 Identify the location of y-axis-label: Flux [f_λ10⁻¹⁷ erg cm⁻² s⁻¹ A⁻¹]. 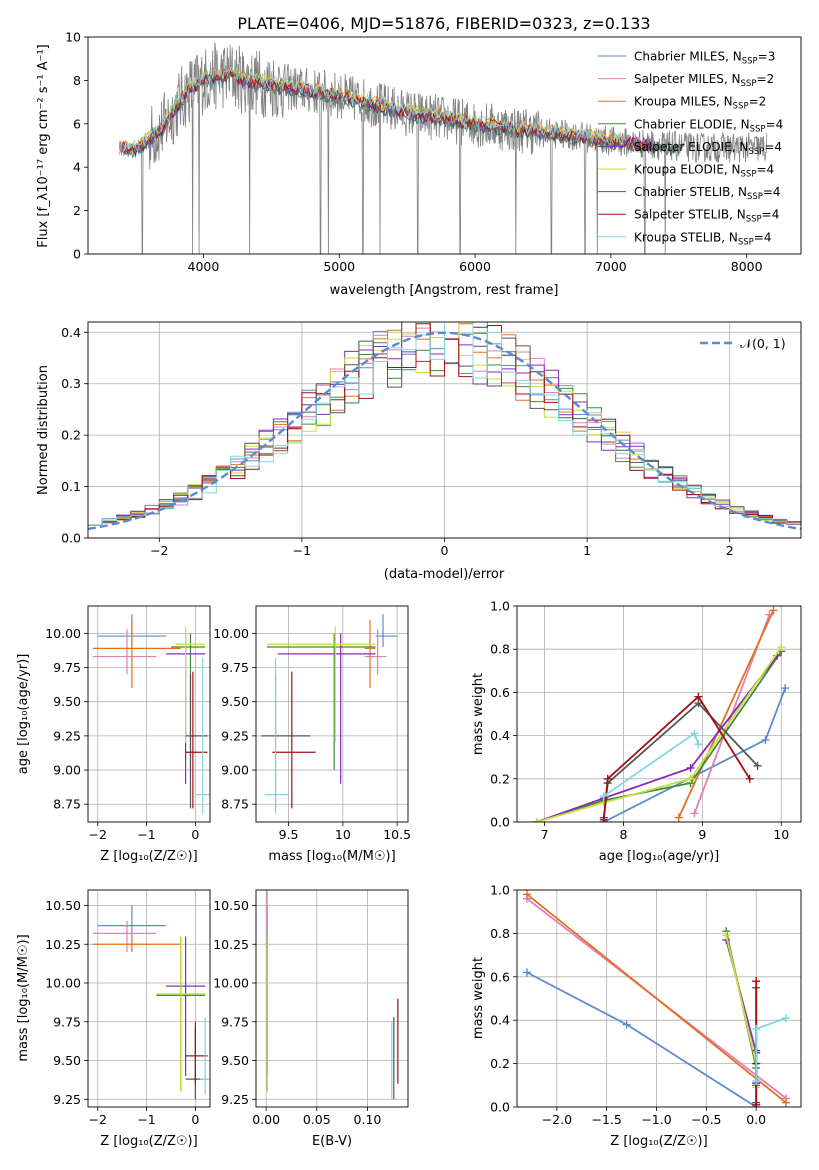
(43, 146).